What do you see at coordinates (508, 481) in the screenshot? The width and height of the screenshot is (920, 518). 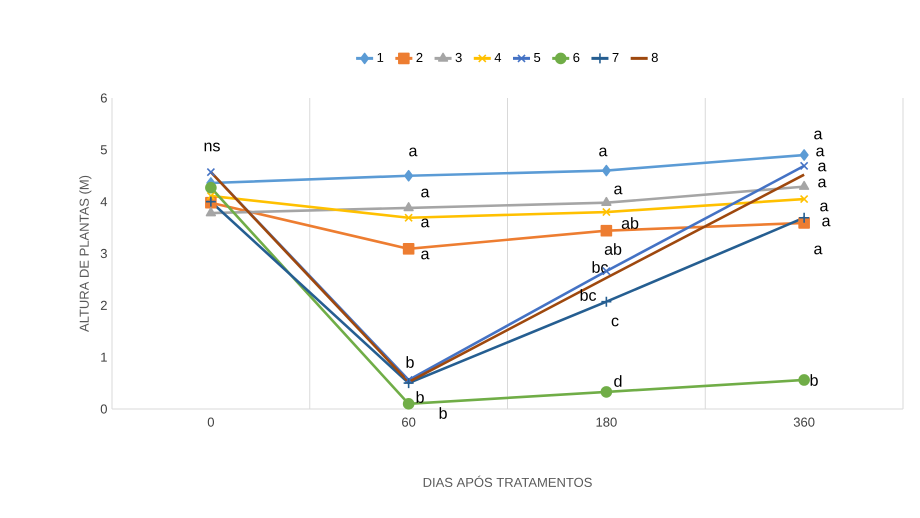 I see `x-axis-title: DIAS APÓS TRATAMENTOS` at bounding box center [508, 481].